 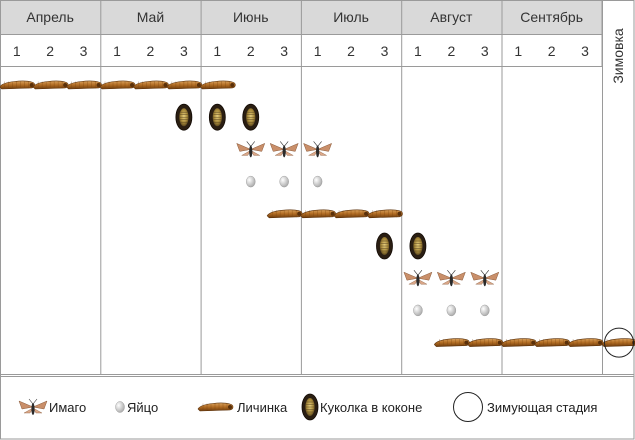 I want to click on winter-stage-circle, so click(x=619, y=342).